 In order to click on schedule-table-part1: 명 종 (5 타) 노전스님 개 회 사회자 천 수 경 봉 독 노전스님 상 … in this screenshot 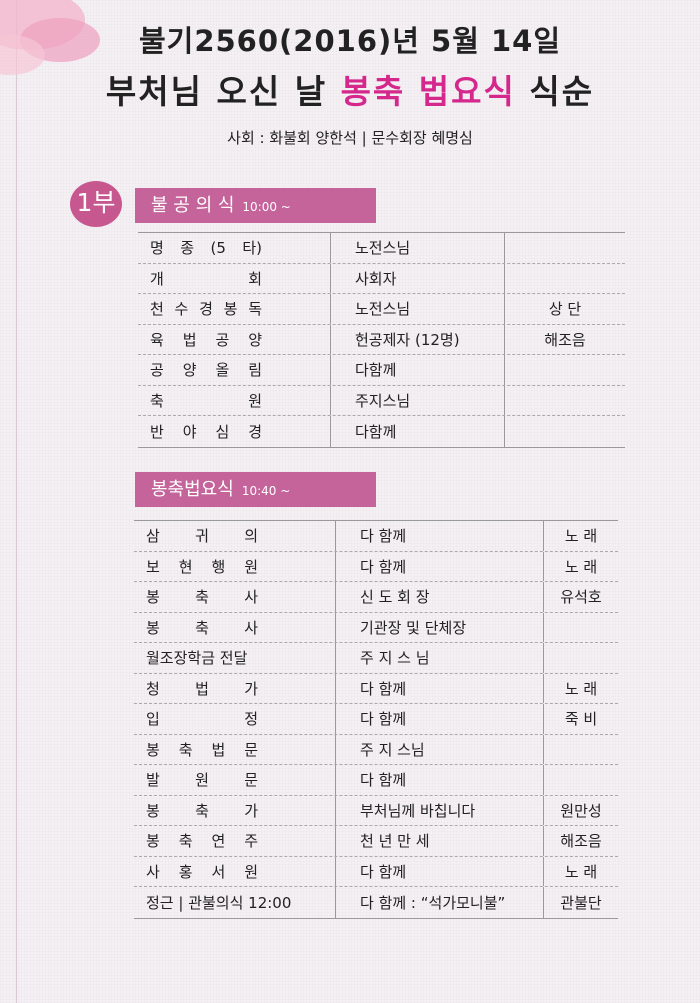, I will do `click(381, 340)`.